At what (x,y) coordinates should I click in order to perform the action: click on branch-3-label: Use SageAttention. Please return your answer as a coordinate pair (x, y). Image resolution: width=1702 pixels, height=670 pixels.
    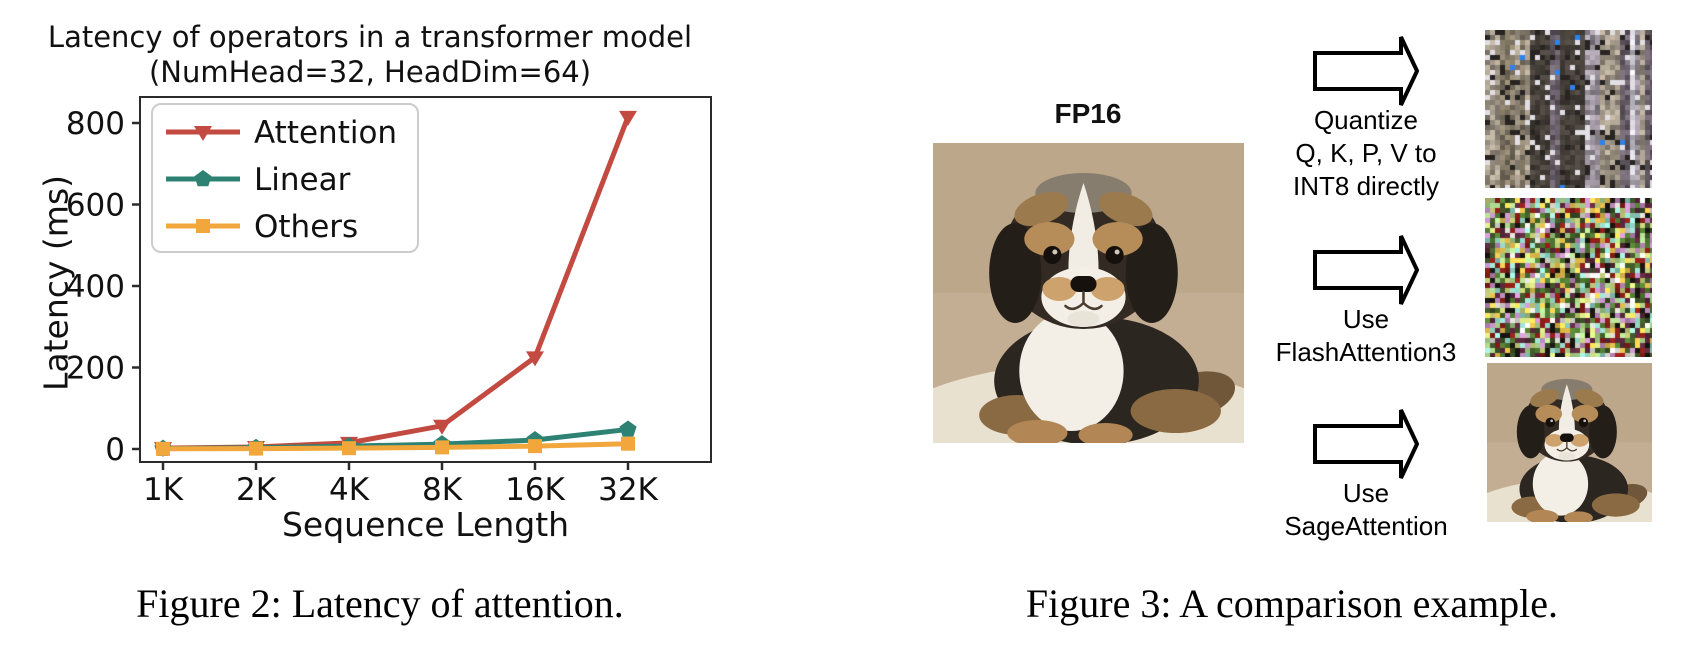
    Looking at the image, I should click on (1366, 510).